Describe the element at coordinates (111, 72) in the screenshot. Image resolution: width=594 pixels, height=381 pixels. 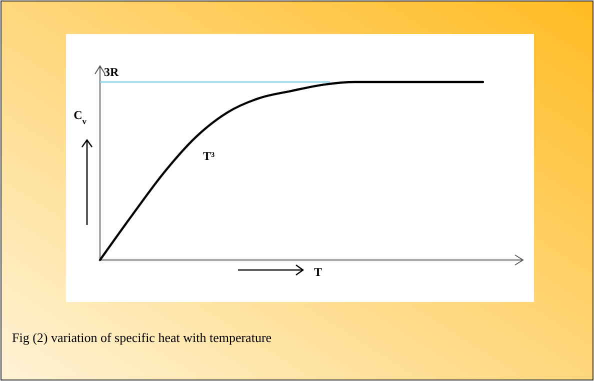
I see `ref-line-label: 3R` at that location.